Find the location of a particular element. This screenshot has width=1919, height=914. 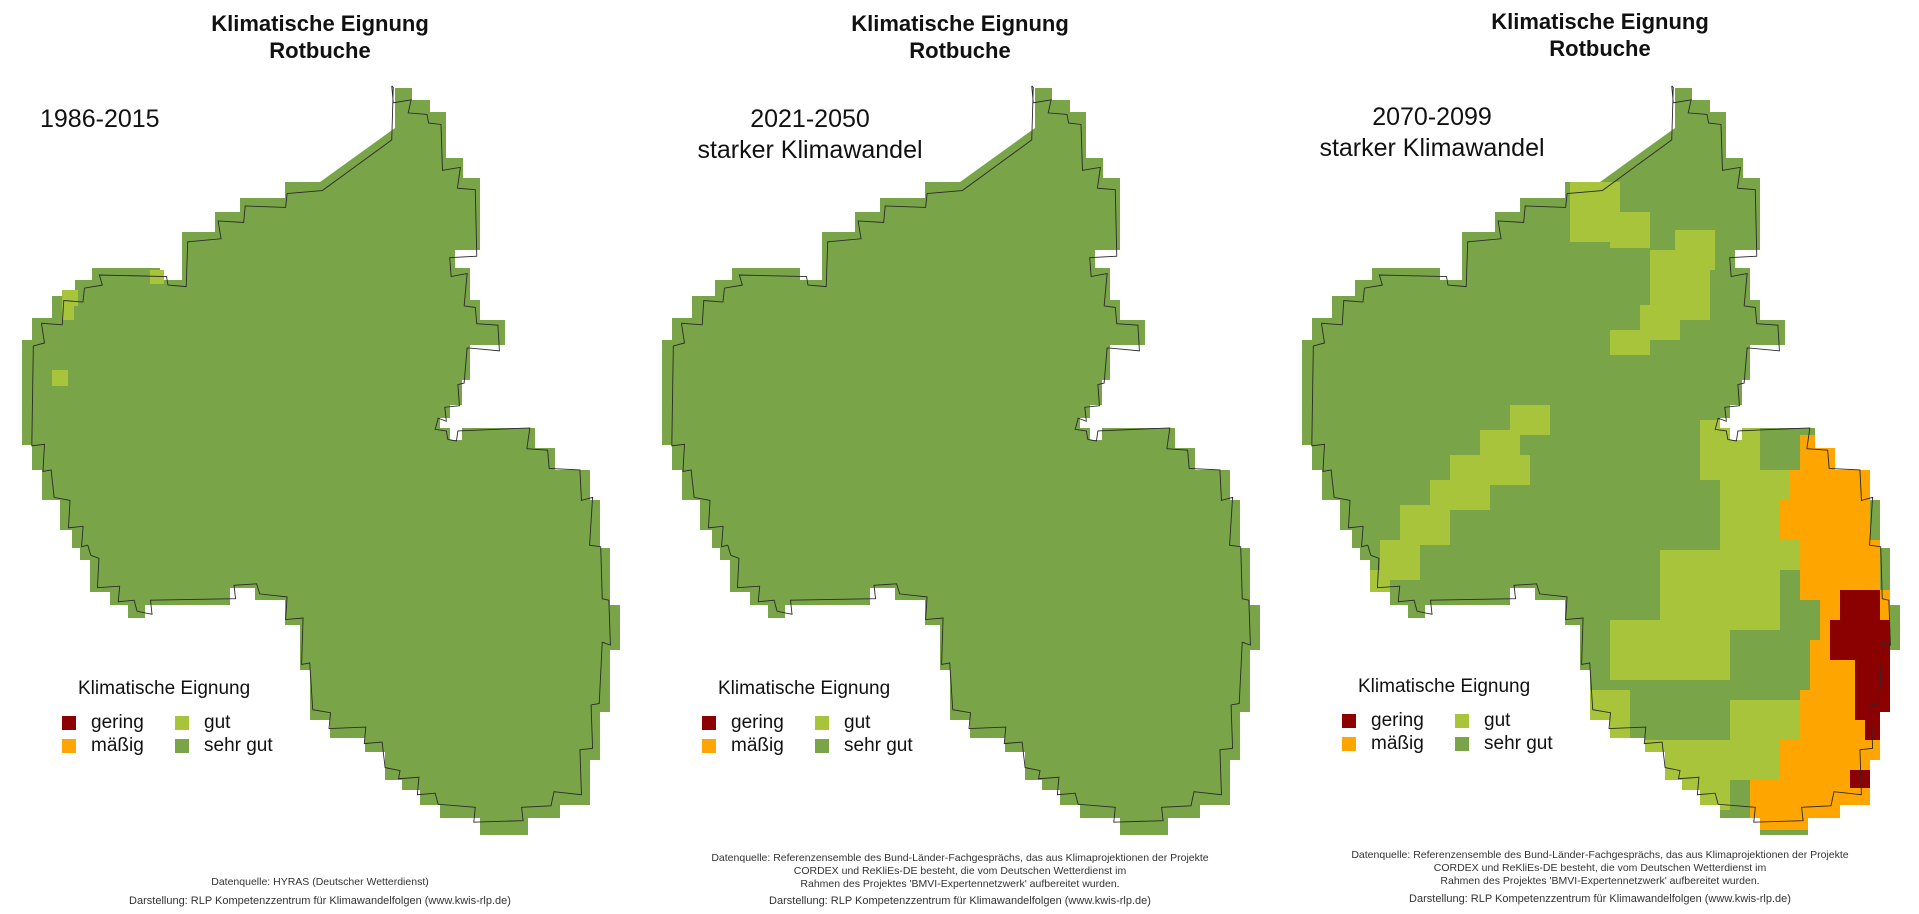

period-label: 1986-2015 is located at coordinates (130, 119).